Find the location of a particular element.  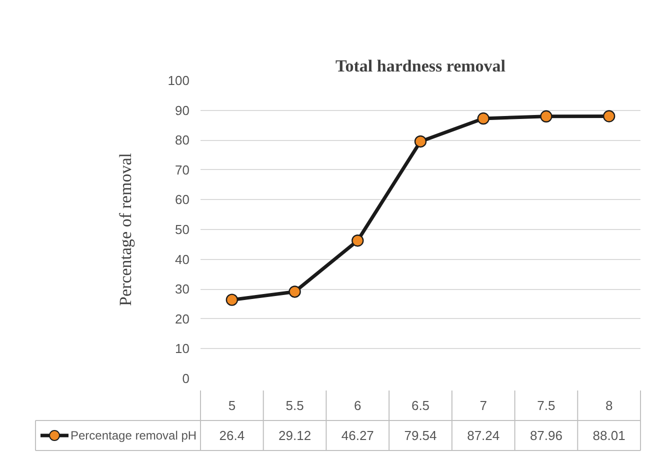

data-label: 87.24 is located at coordinates (483, 435).